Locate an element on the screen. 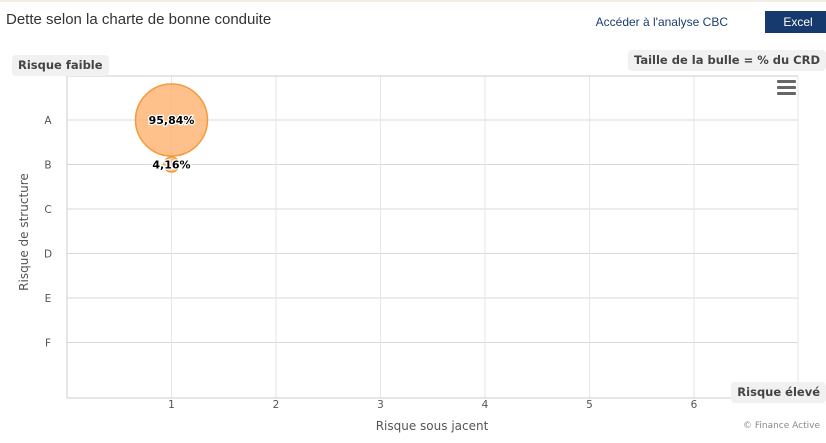 This screenshot has width=826, height=443. hamburger-menu-icon is located at coordinates (787, 88).